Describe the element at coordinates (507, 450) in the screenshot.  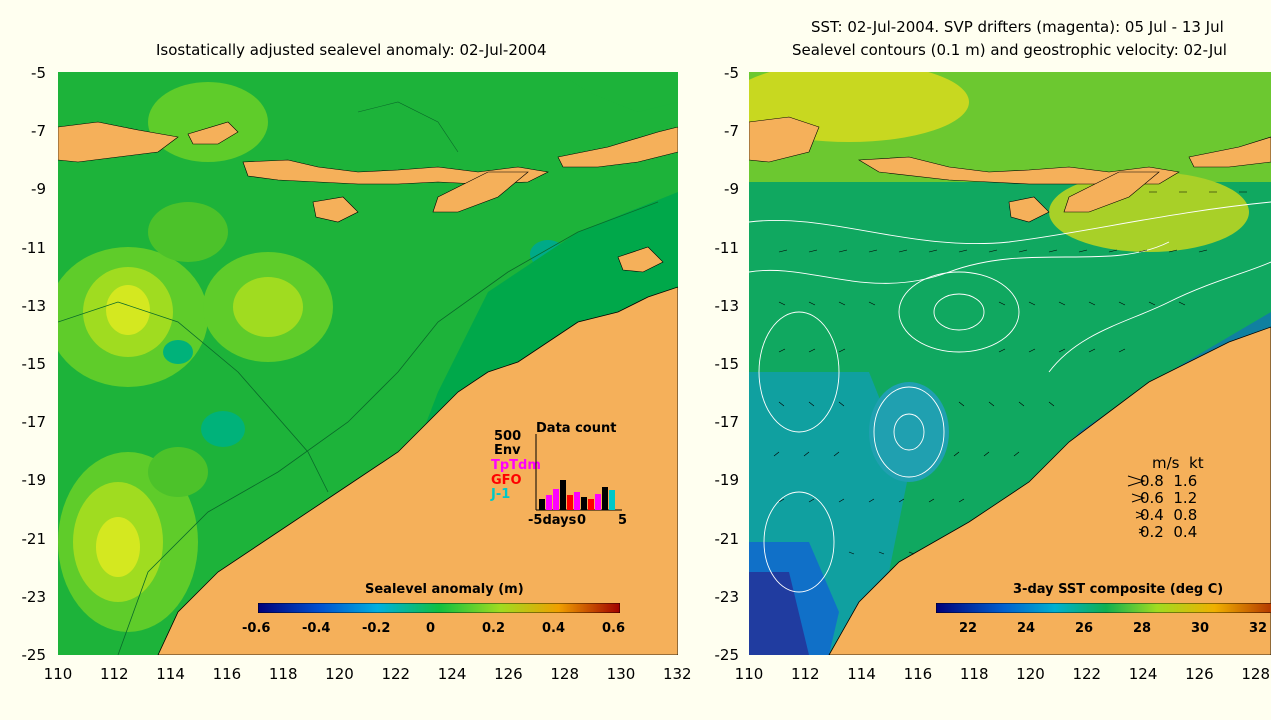
I see `histogram-legend-env: Env` at that location.